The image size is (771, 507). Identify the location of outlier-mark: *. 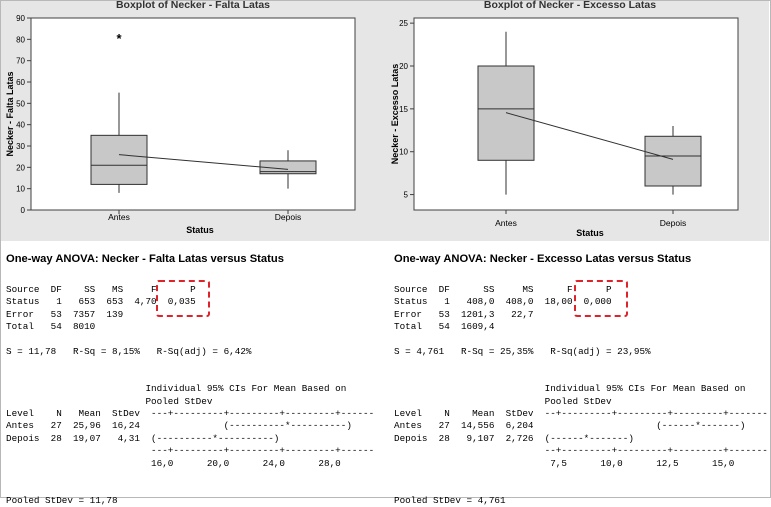
(119, 38).